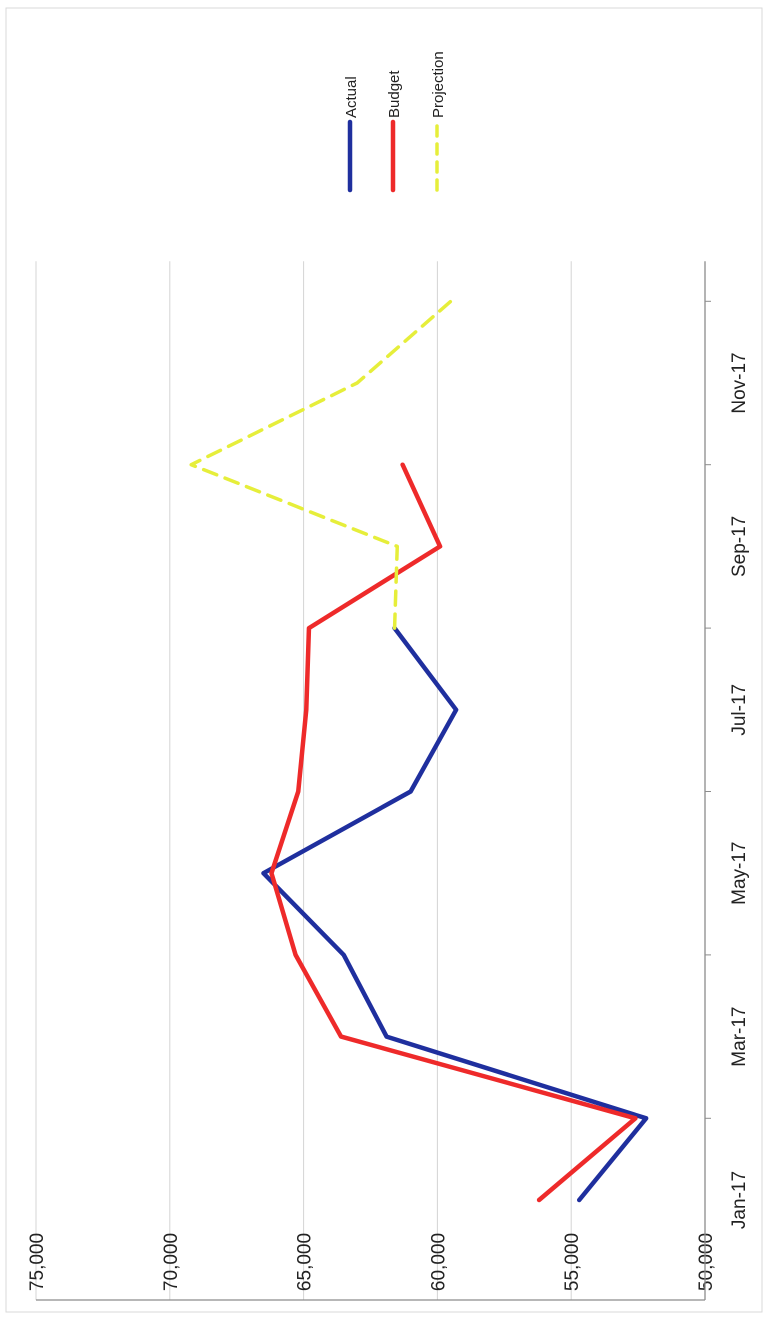 This screenshot has width=768, height=1321. I want to click on legend-label-budget: Budget, so click(394, 94).